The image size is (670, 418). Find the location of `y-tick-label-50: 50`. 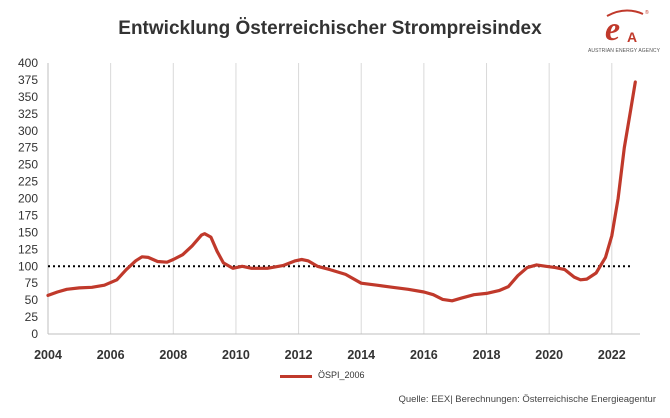

y-tick-label-50: 50 is located at coordinates (32, 300).